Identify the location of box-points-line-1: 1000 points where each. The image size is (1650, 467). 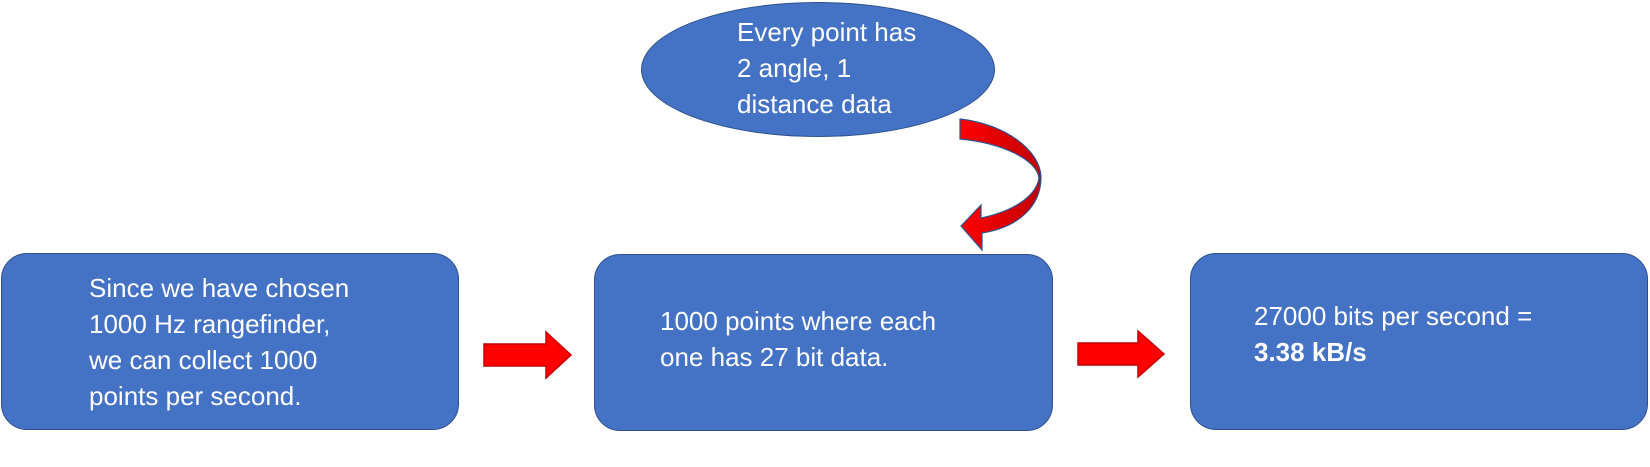
(798, 321).